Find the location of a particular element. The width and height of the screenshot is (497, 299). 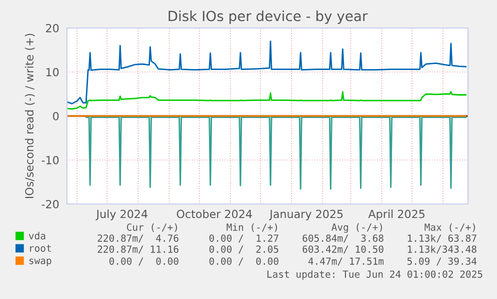

text: Max (-/+) is located at coordinates (449, 227).